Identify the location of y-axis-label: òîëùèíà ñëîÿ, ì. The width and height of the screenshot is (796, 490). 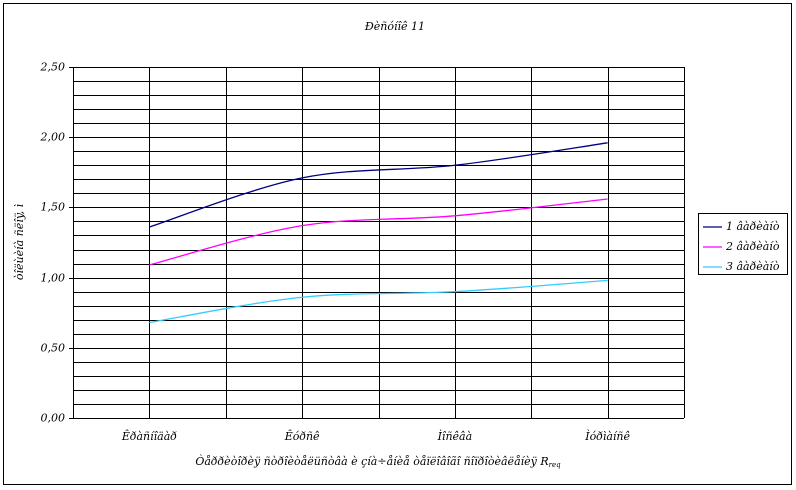
(19, 241).